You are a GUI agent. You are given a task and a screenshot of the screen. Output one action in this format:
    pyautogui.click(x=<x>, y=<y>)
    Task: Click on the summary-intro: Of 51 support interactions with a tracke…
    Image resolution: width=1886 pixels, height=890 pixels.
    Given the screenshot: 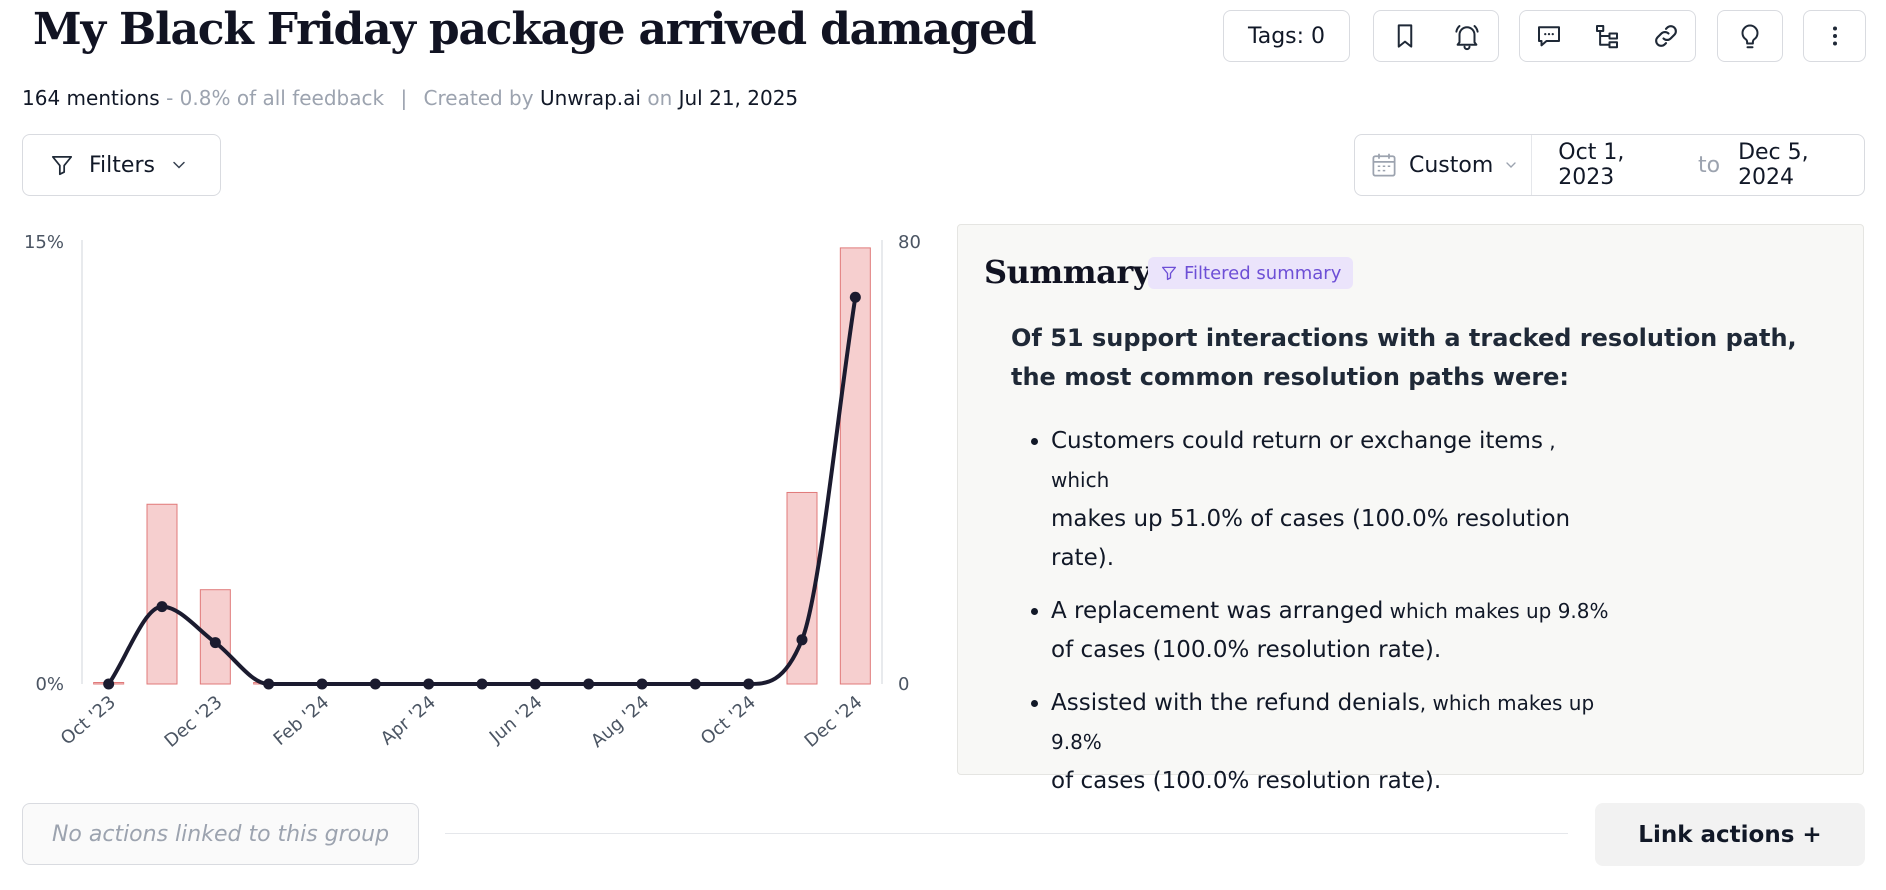 What is the action you would take?
    pyautogui.click(x=1404, y=357)
    